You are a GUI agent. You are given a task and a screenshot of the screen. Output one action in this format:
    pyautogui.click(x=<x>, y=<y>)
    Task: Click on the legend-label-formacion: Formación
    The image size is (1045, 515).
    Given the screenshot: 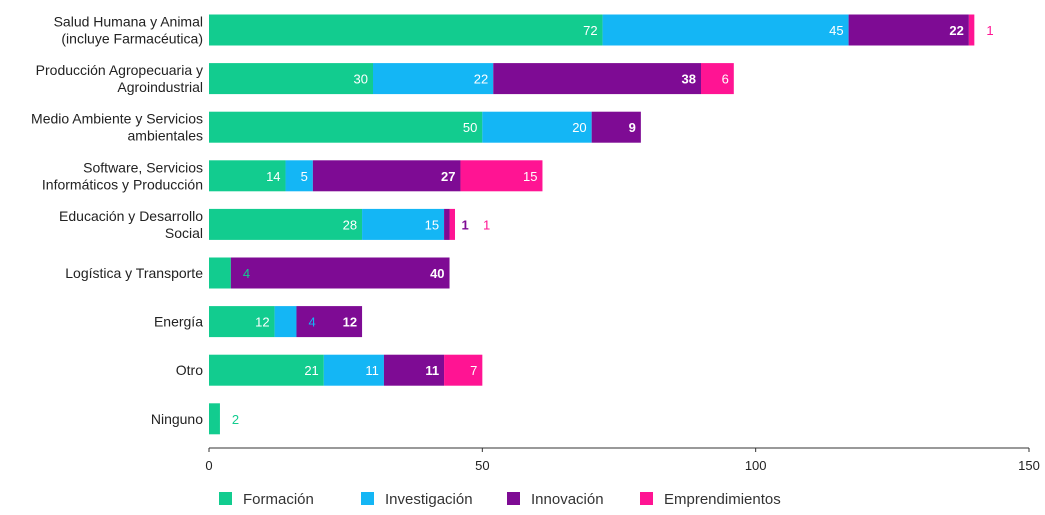 What is the action you would take?
    pyautogui.click(x=278, y=499)
    